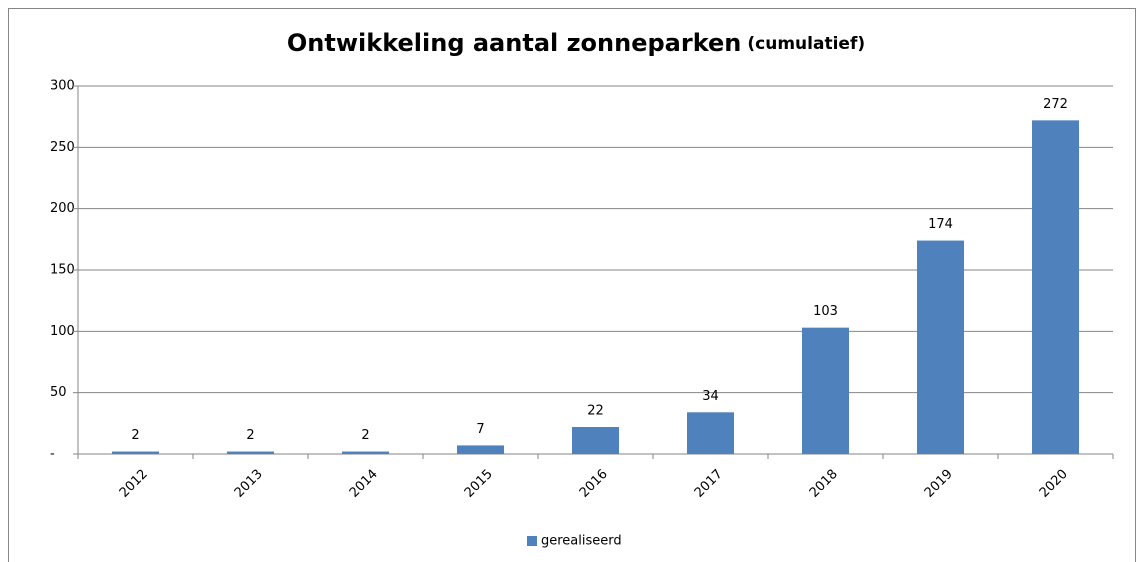 Image resolution: width=1144 pixels, height=562 pixels. Describe the element at coordinates (52, 454) in the screenshot. I see `y-tick-label: -` at that location.